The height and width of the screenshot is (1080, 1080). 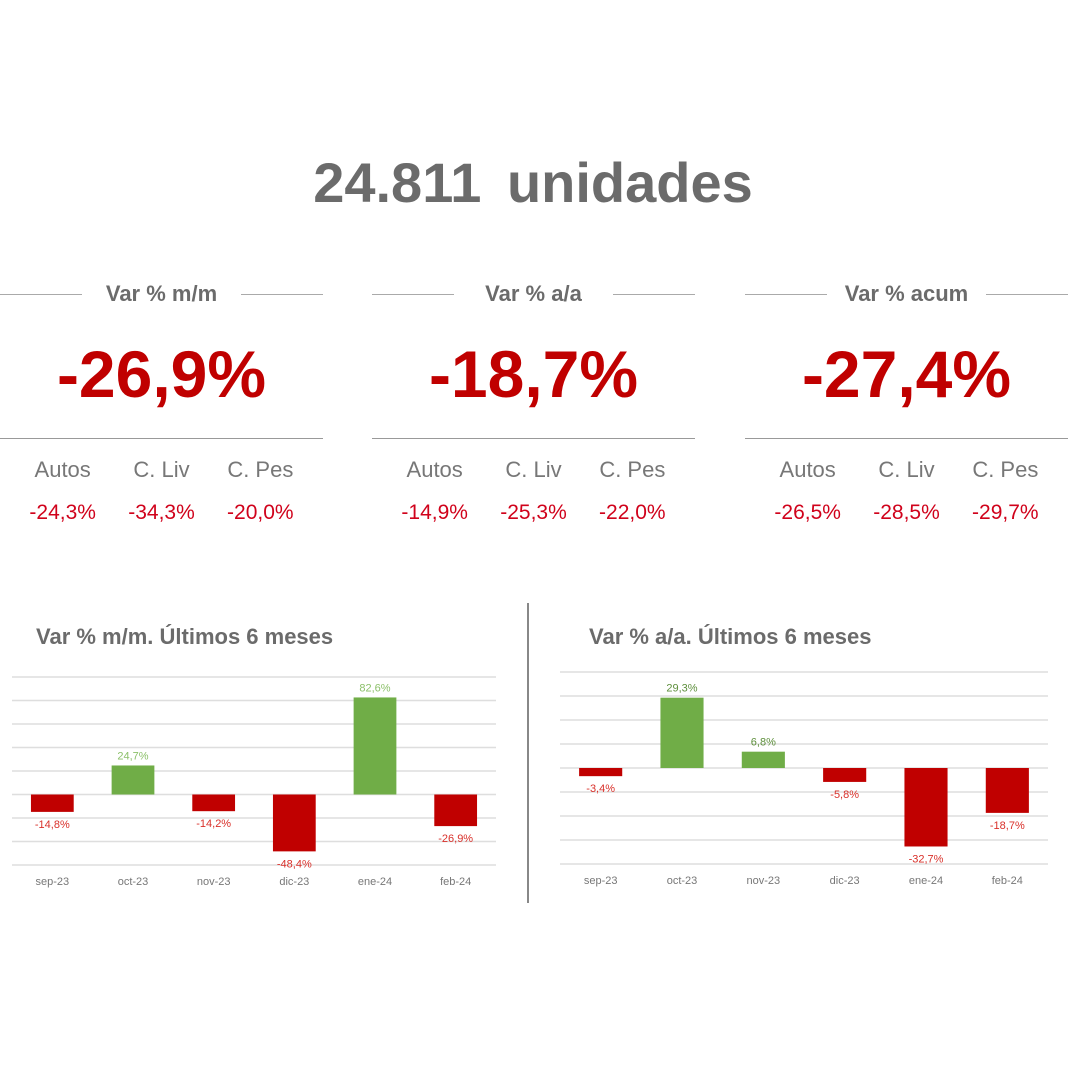 I want to click on data-label: -5,8%, so click(x=844, y=795).